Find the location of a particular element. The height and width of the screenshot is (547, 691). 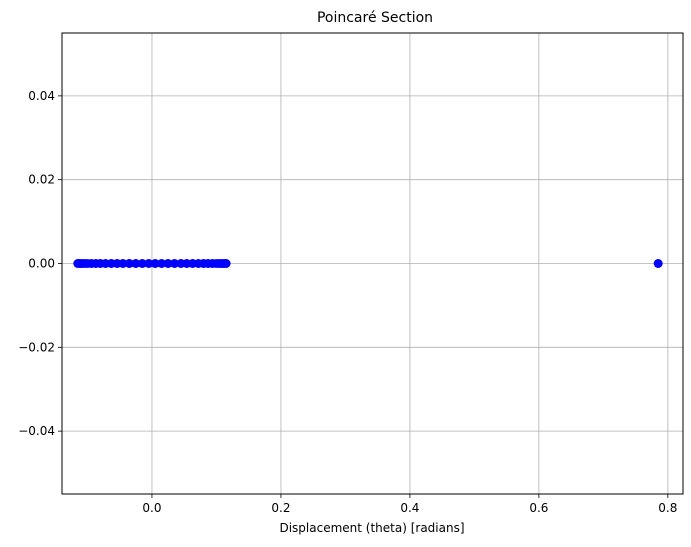

x-axis-label: Displacement (theta) [radians] is located at coordinates (371, 528).